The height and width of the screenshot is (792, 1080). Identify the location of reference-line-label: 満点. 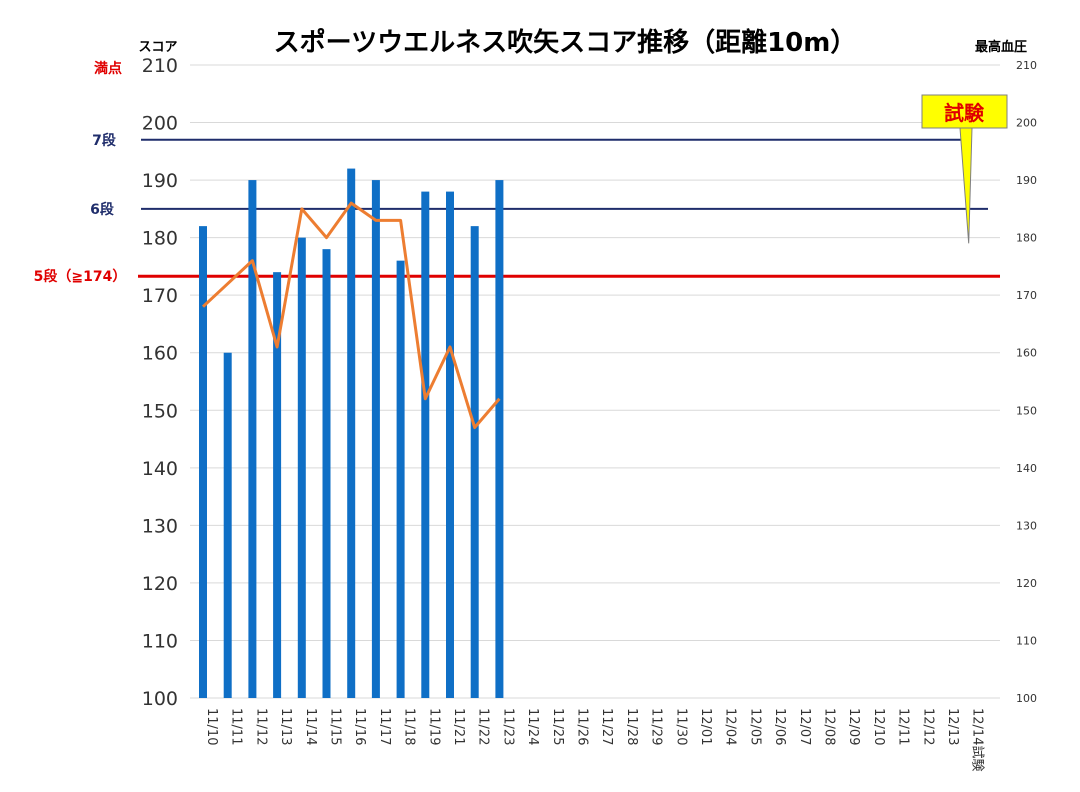
(108, 68).